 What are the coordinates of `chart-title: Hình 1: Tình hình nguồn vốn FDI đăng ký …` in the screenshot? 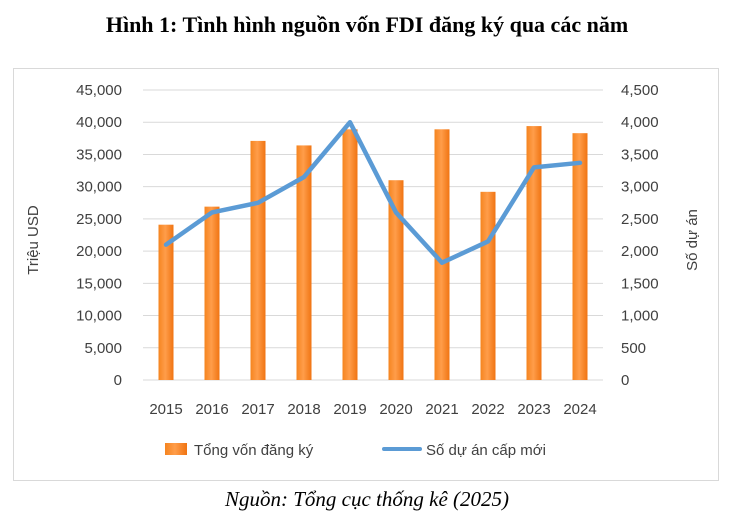 It's located at (367, 24).